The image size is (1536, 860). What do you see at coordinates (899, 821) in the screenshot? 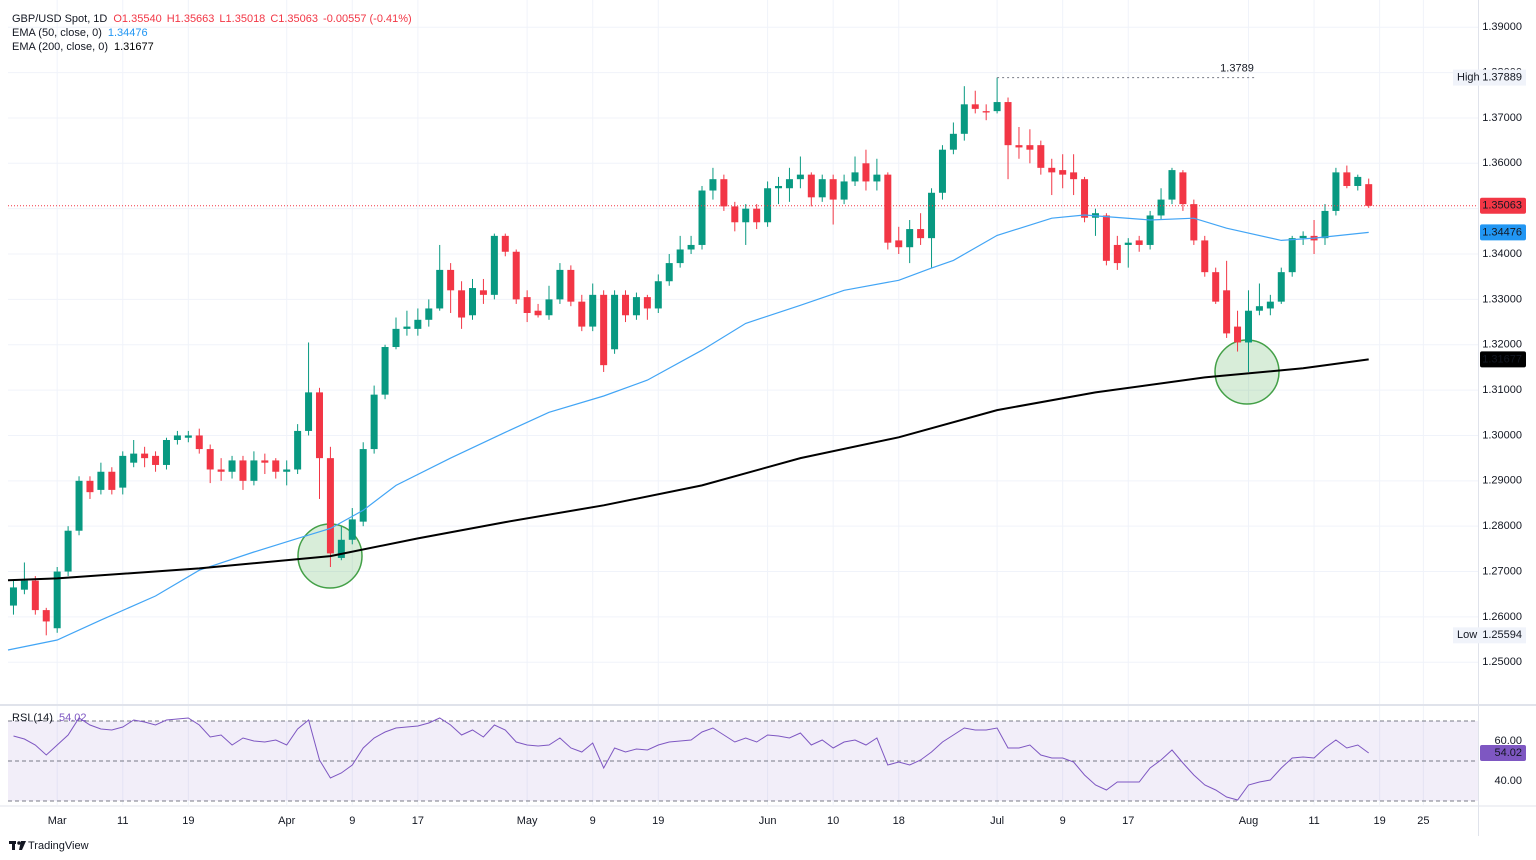
I see `x-tick-label: 18` at bounding box center [899, 821].